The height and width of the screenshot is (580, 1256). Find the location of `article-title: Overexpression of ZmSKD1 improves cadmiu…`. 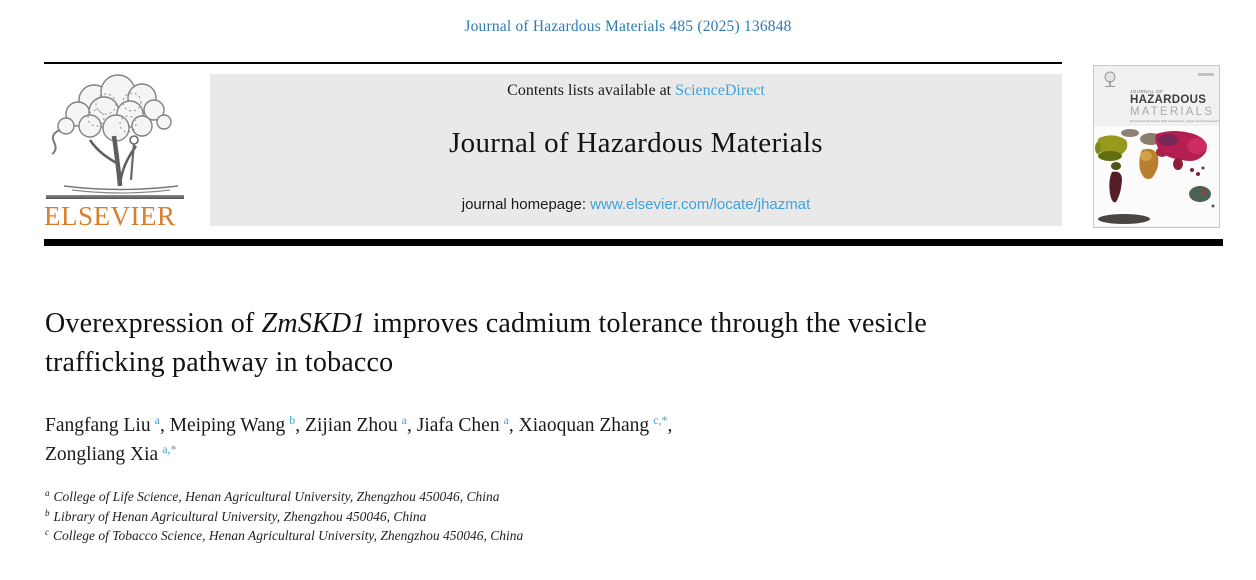

article-title: Overexpression of ZmSKD1 improves cadmiu… is located at coordinates (517, 343).